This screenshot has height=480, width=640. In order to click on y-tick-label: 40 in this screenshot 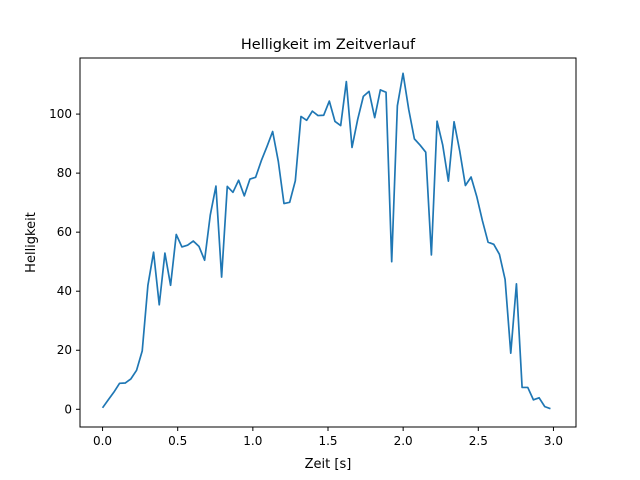, I will do `click(64, 291)`.